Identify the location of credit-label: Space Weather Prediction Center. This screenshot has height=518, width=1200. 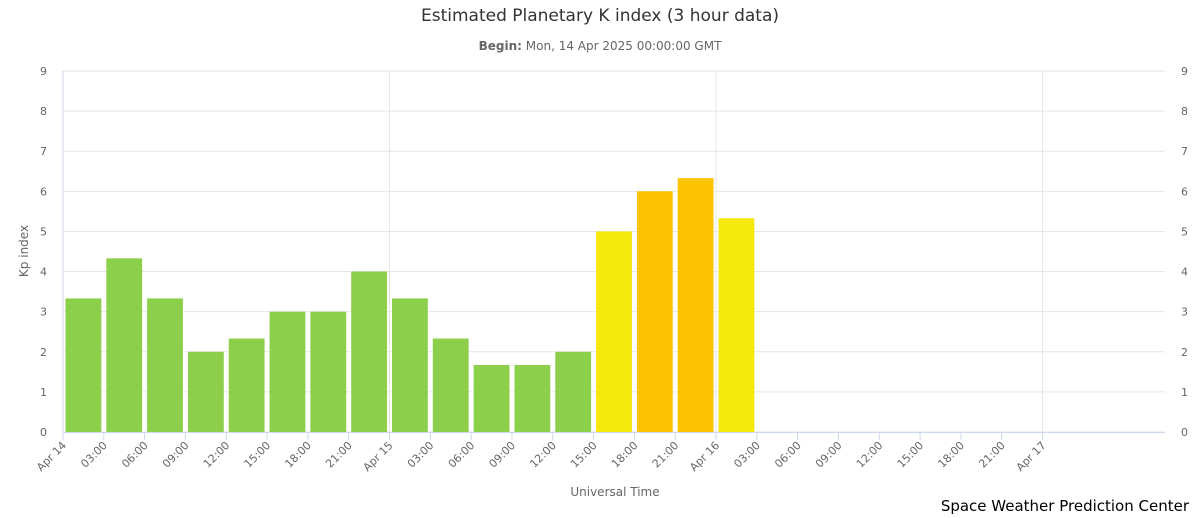
(1064, 506).